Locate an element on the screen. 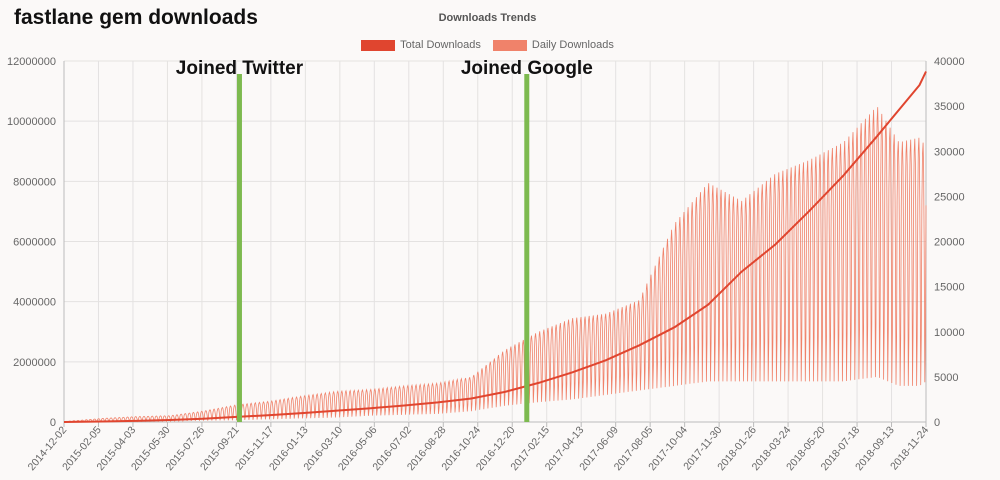  annotation-label-1: Joined Google is located at coordinates (527, 68).